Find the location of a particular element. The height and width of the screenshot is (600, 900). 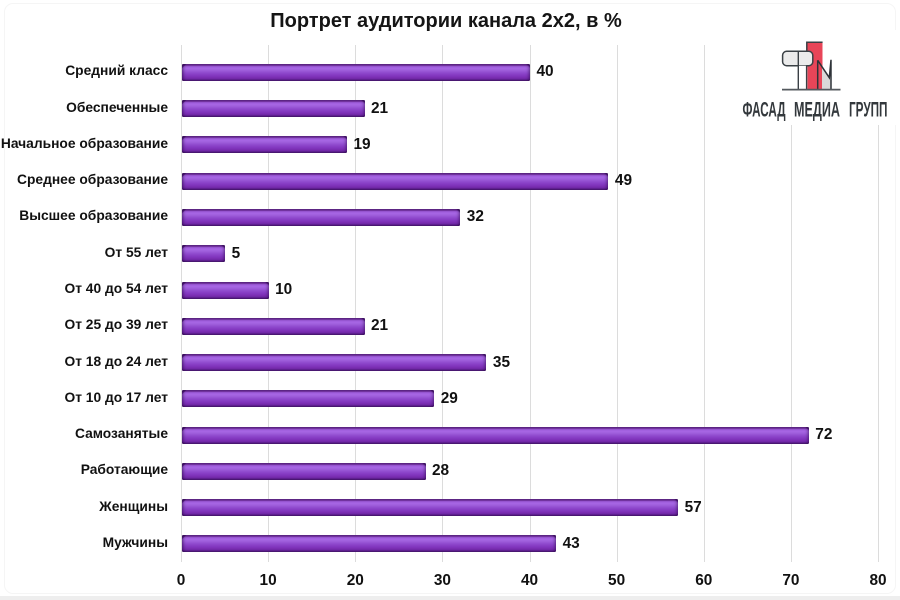

svg-text: ГРУПП is located at coordinates (868, 110).